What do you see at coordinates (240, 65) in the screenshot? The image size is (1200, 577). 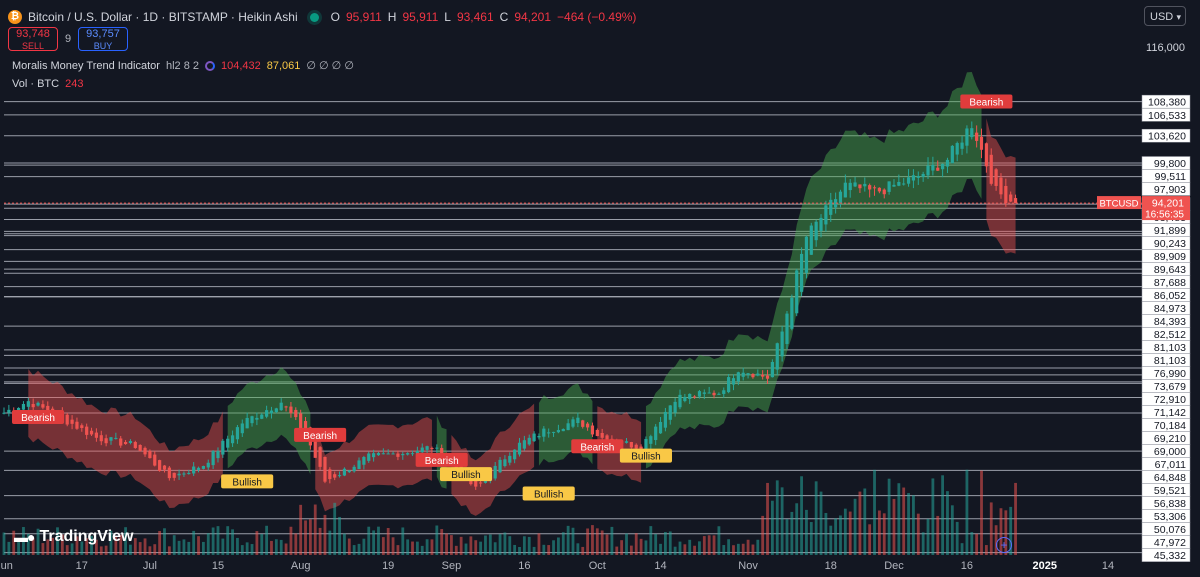 I see `indicator-value-1: 104,432` at bounding box center [240, 65].